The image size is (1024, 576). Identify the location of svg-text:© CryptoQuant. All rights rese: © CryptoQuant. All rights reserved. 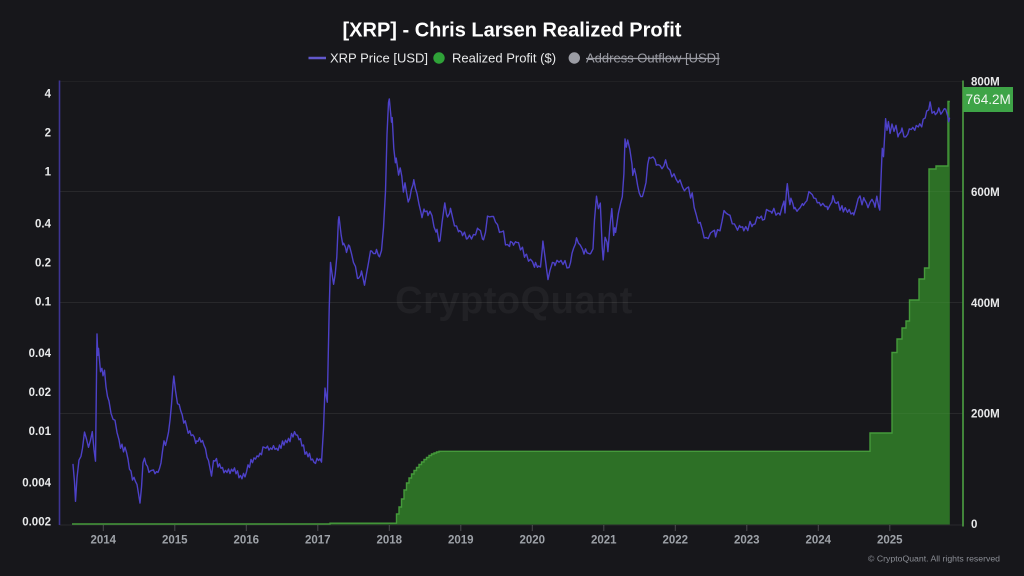
(934, 559).